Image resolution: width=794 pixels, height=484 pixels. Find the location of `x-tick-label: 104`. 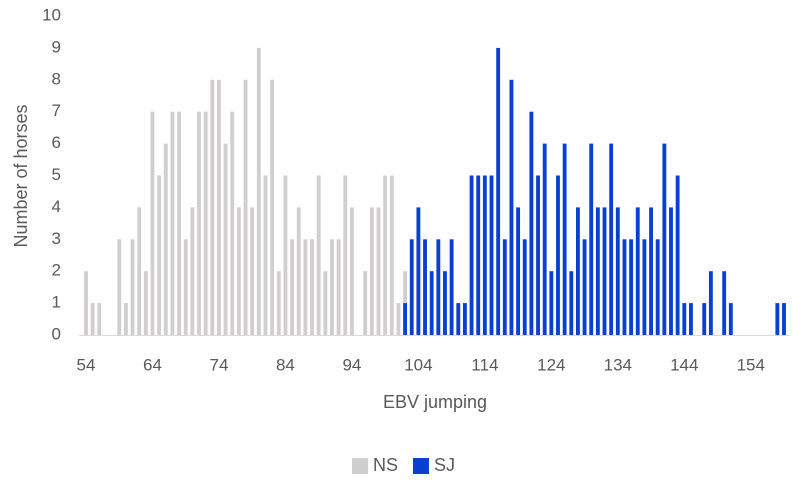

x-tick-label: 104 is located at coordinates (418, 364).